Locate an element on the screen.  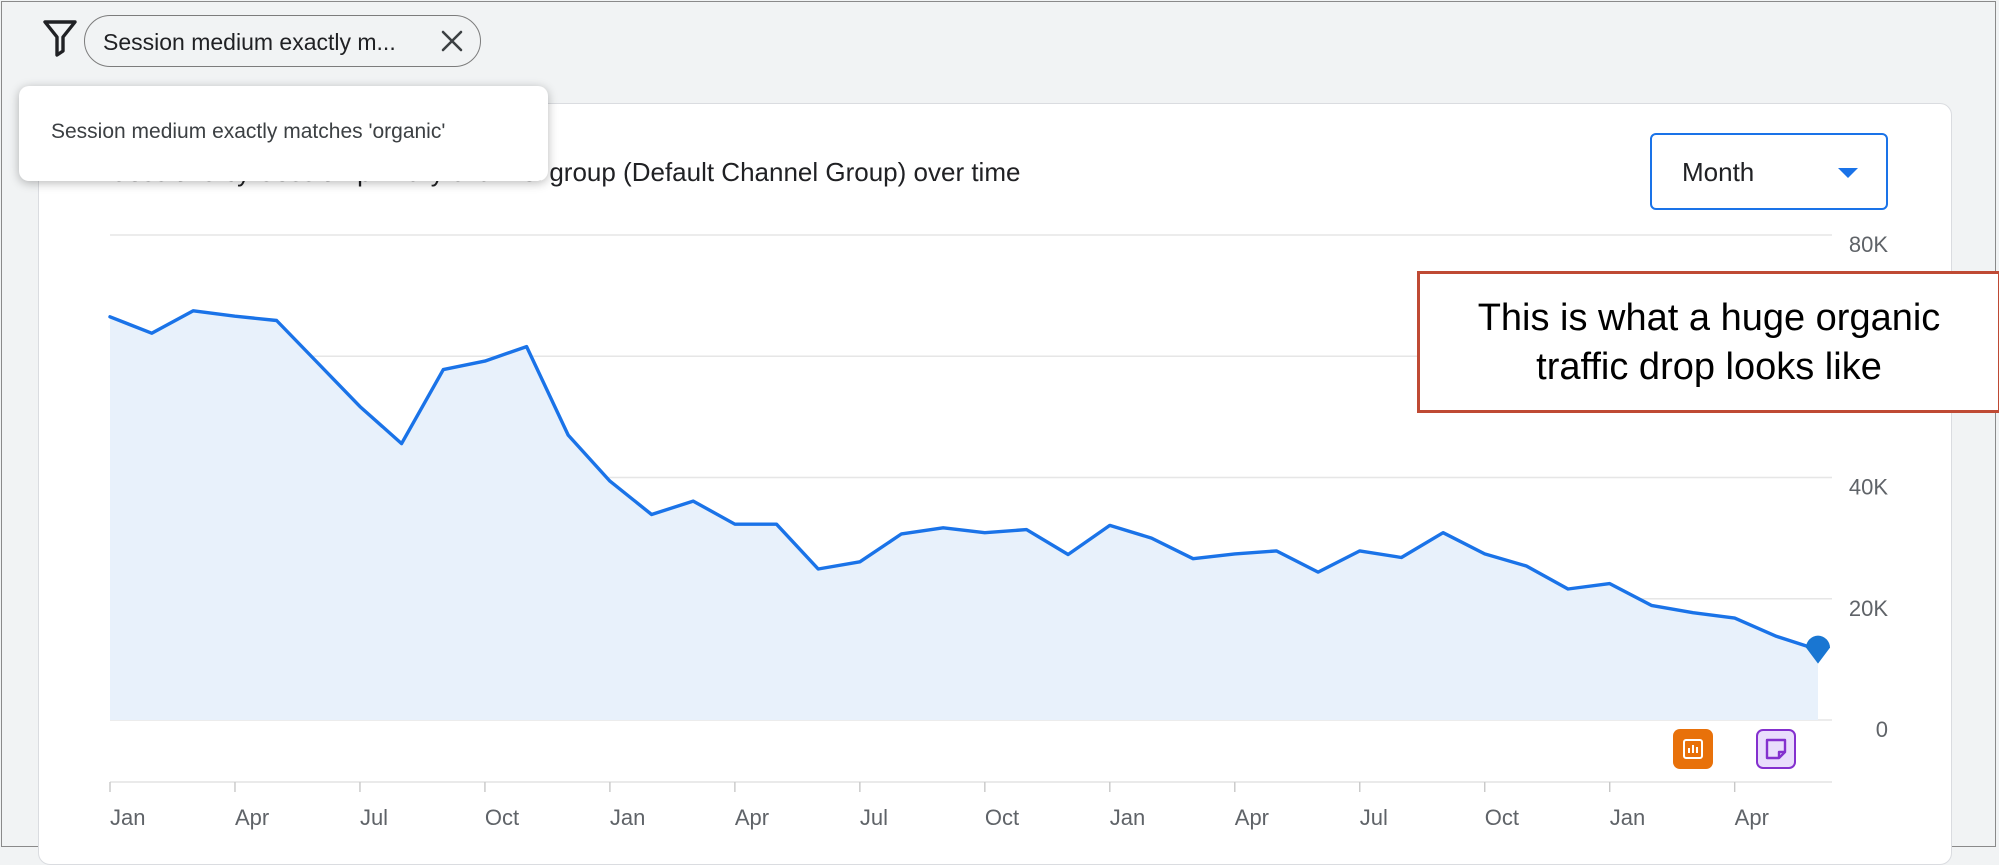
period-select-value: Month is located at coordinates (1718, 172).